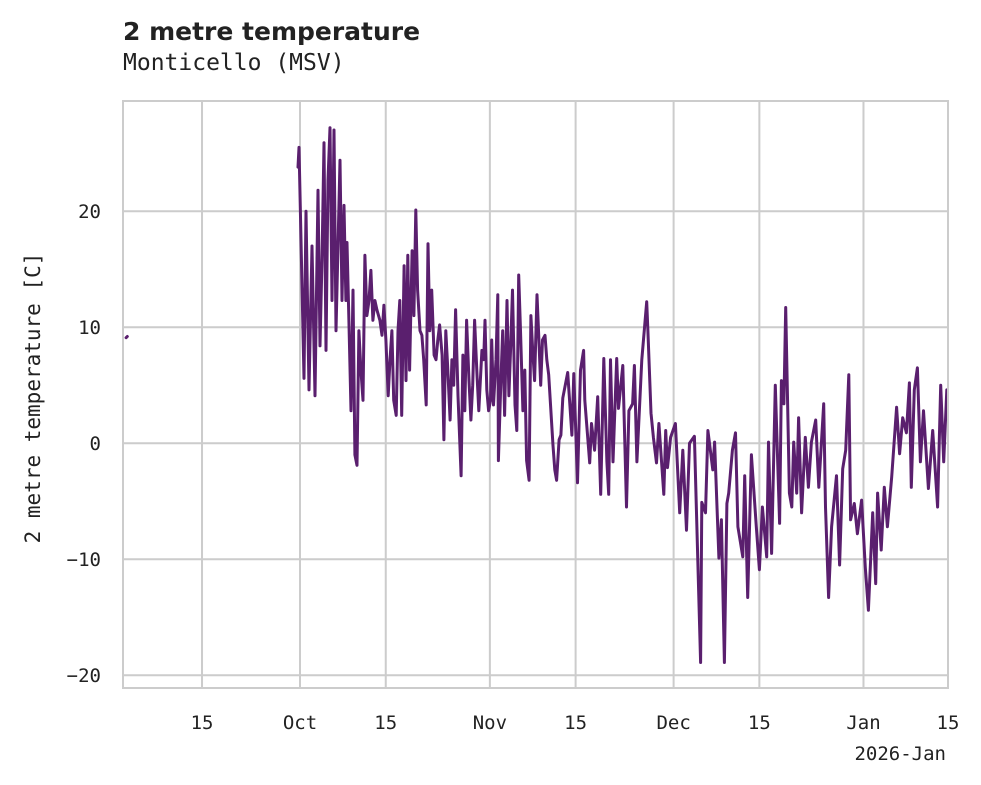 This screenshot has width=981, height=785. Describe the element at coordinates (673, 723) in the screenshot. I see `x-tick-label: Dec` at that location.